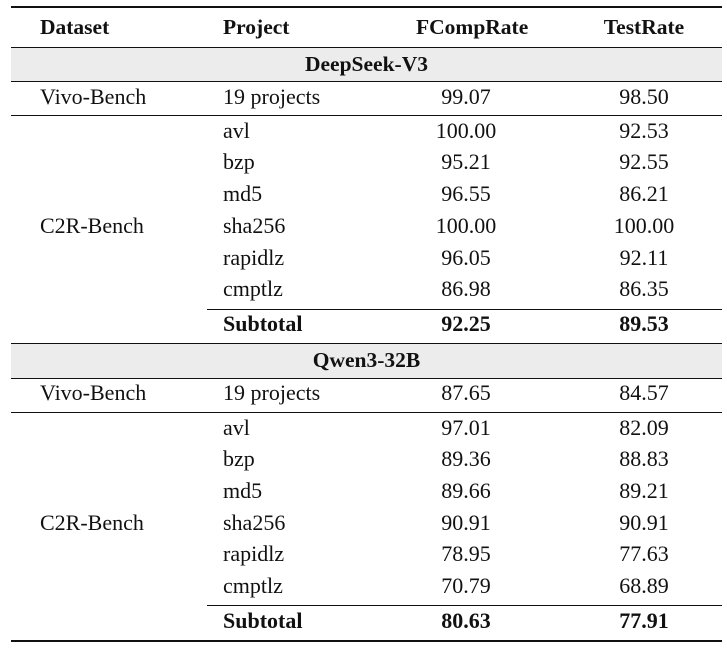 The image size is (727, 652). I want to click on section-band-qwen, so click(366, 361).